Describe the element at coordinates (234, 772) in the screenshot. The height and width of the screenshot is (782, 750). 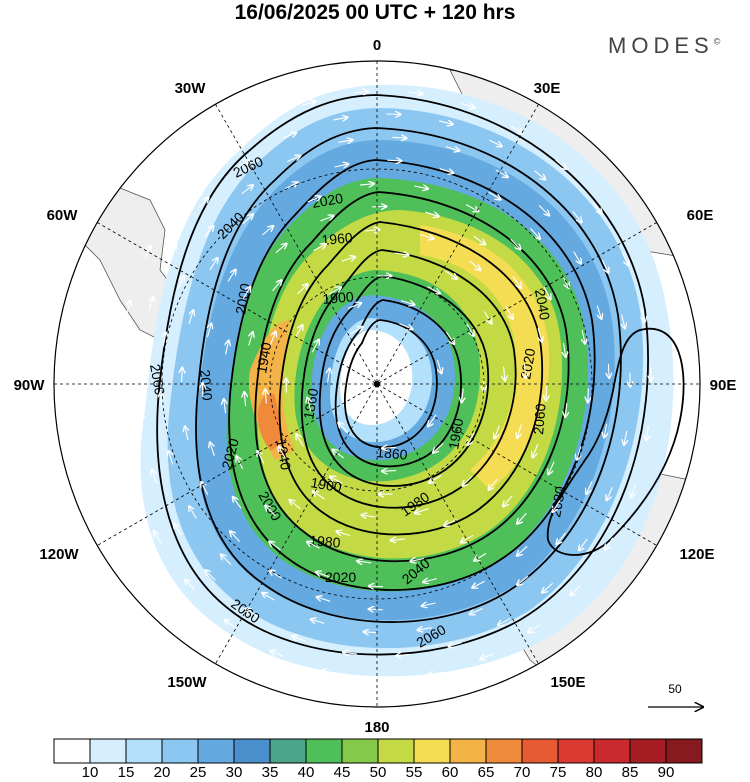
I see `colorbar-tick-label: 30` at that location.